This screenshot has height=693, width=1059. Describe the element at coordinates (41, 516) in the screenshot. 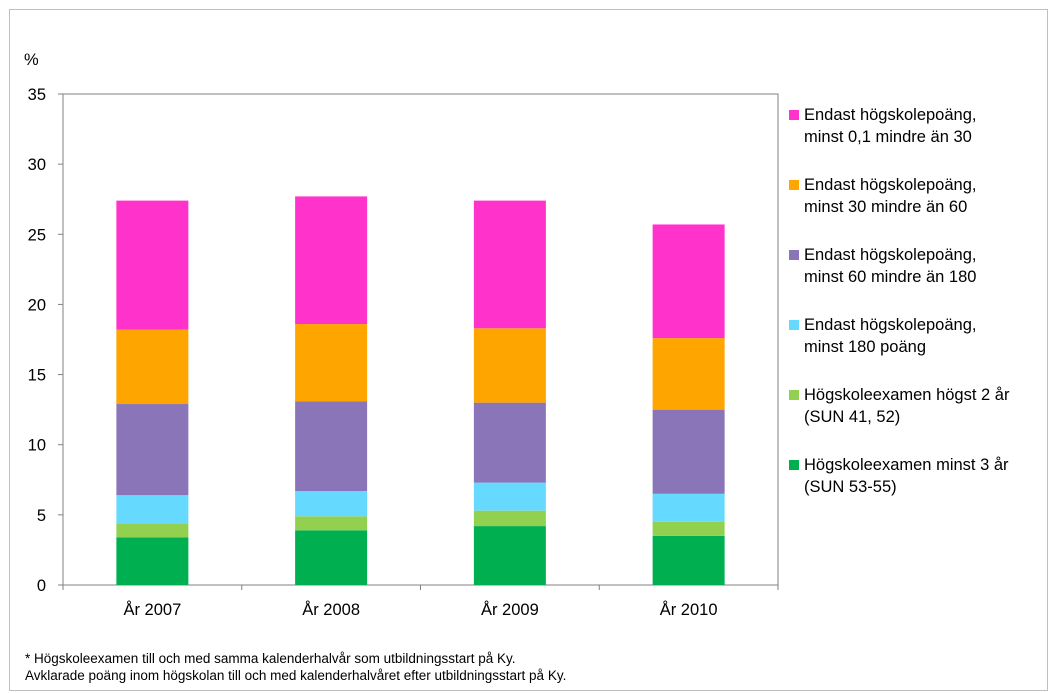

I see `y-tick-label: 5` at that location.